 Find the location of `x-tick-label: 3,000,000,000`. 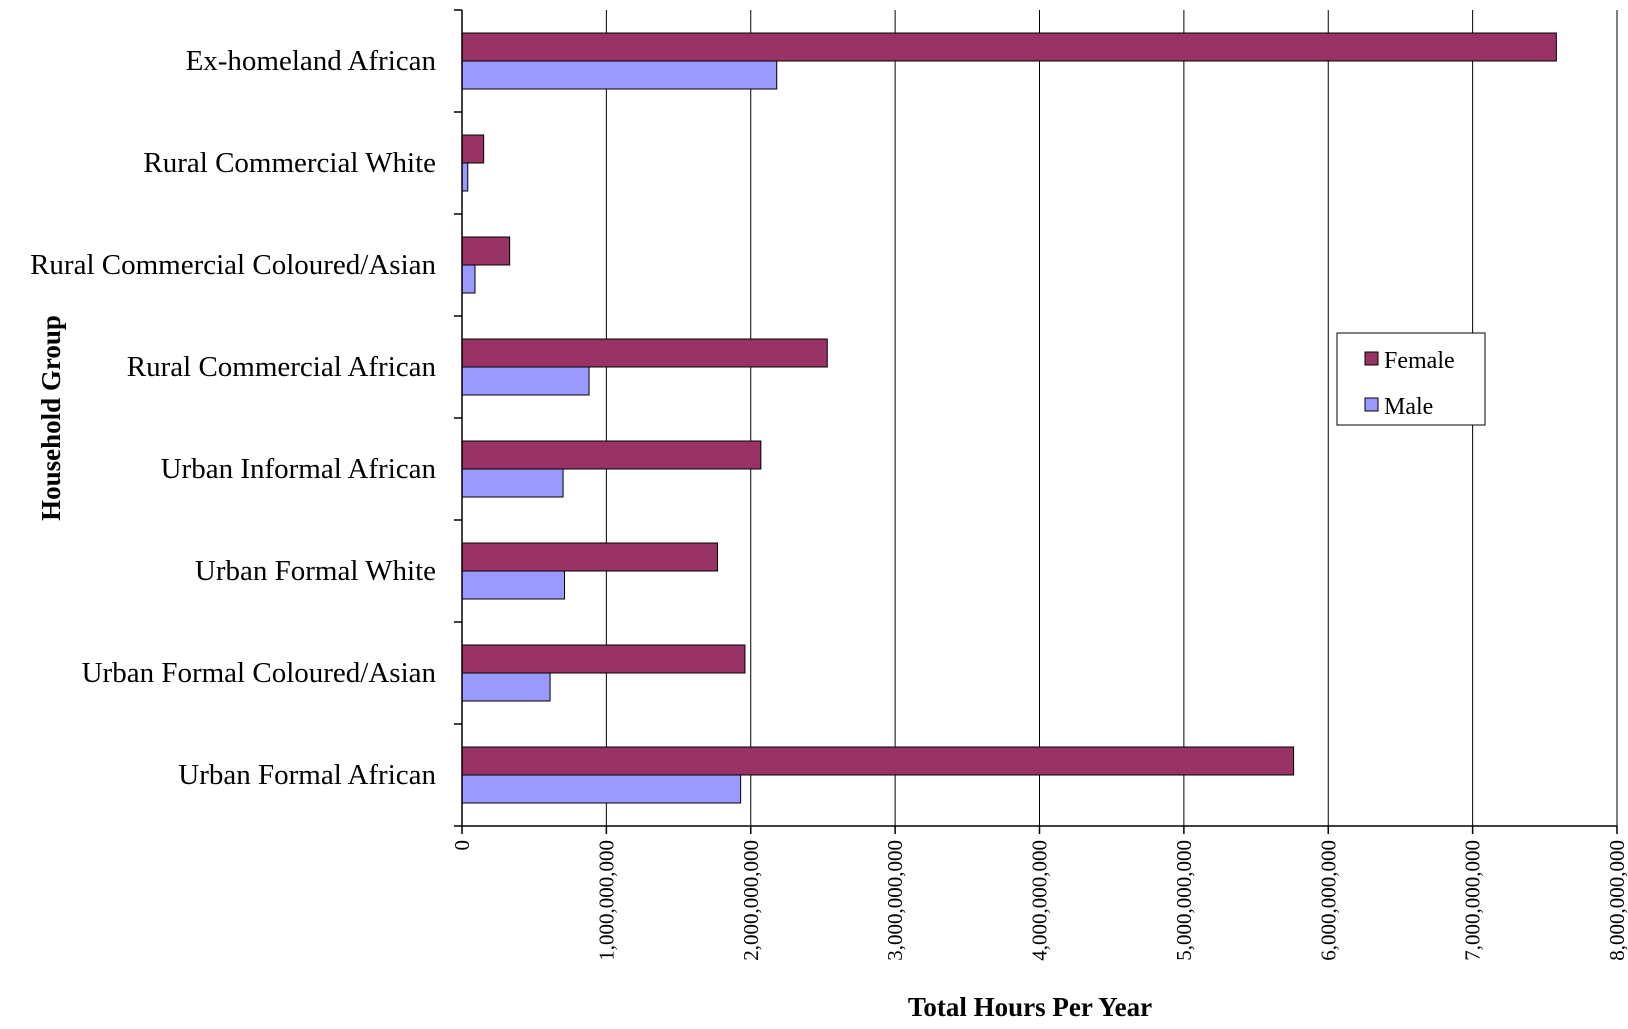

x-tick-label: 3,000,000,000 is located at coordinates (895, 900).